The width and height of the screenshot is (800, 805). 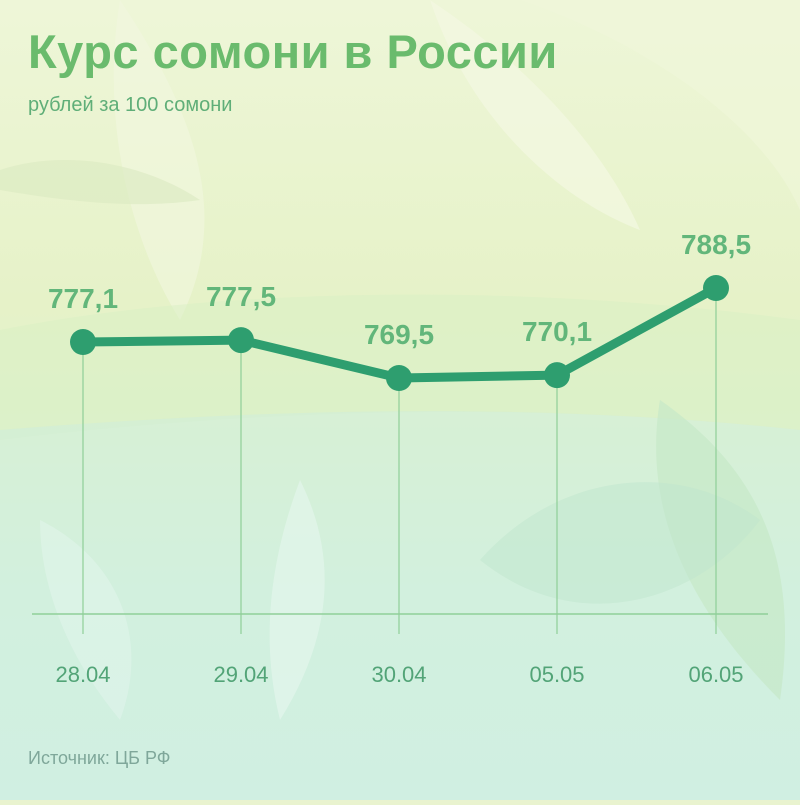 I want to click on x-tick-label: 28.04, so click(x=82, y=674).